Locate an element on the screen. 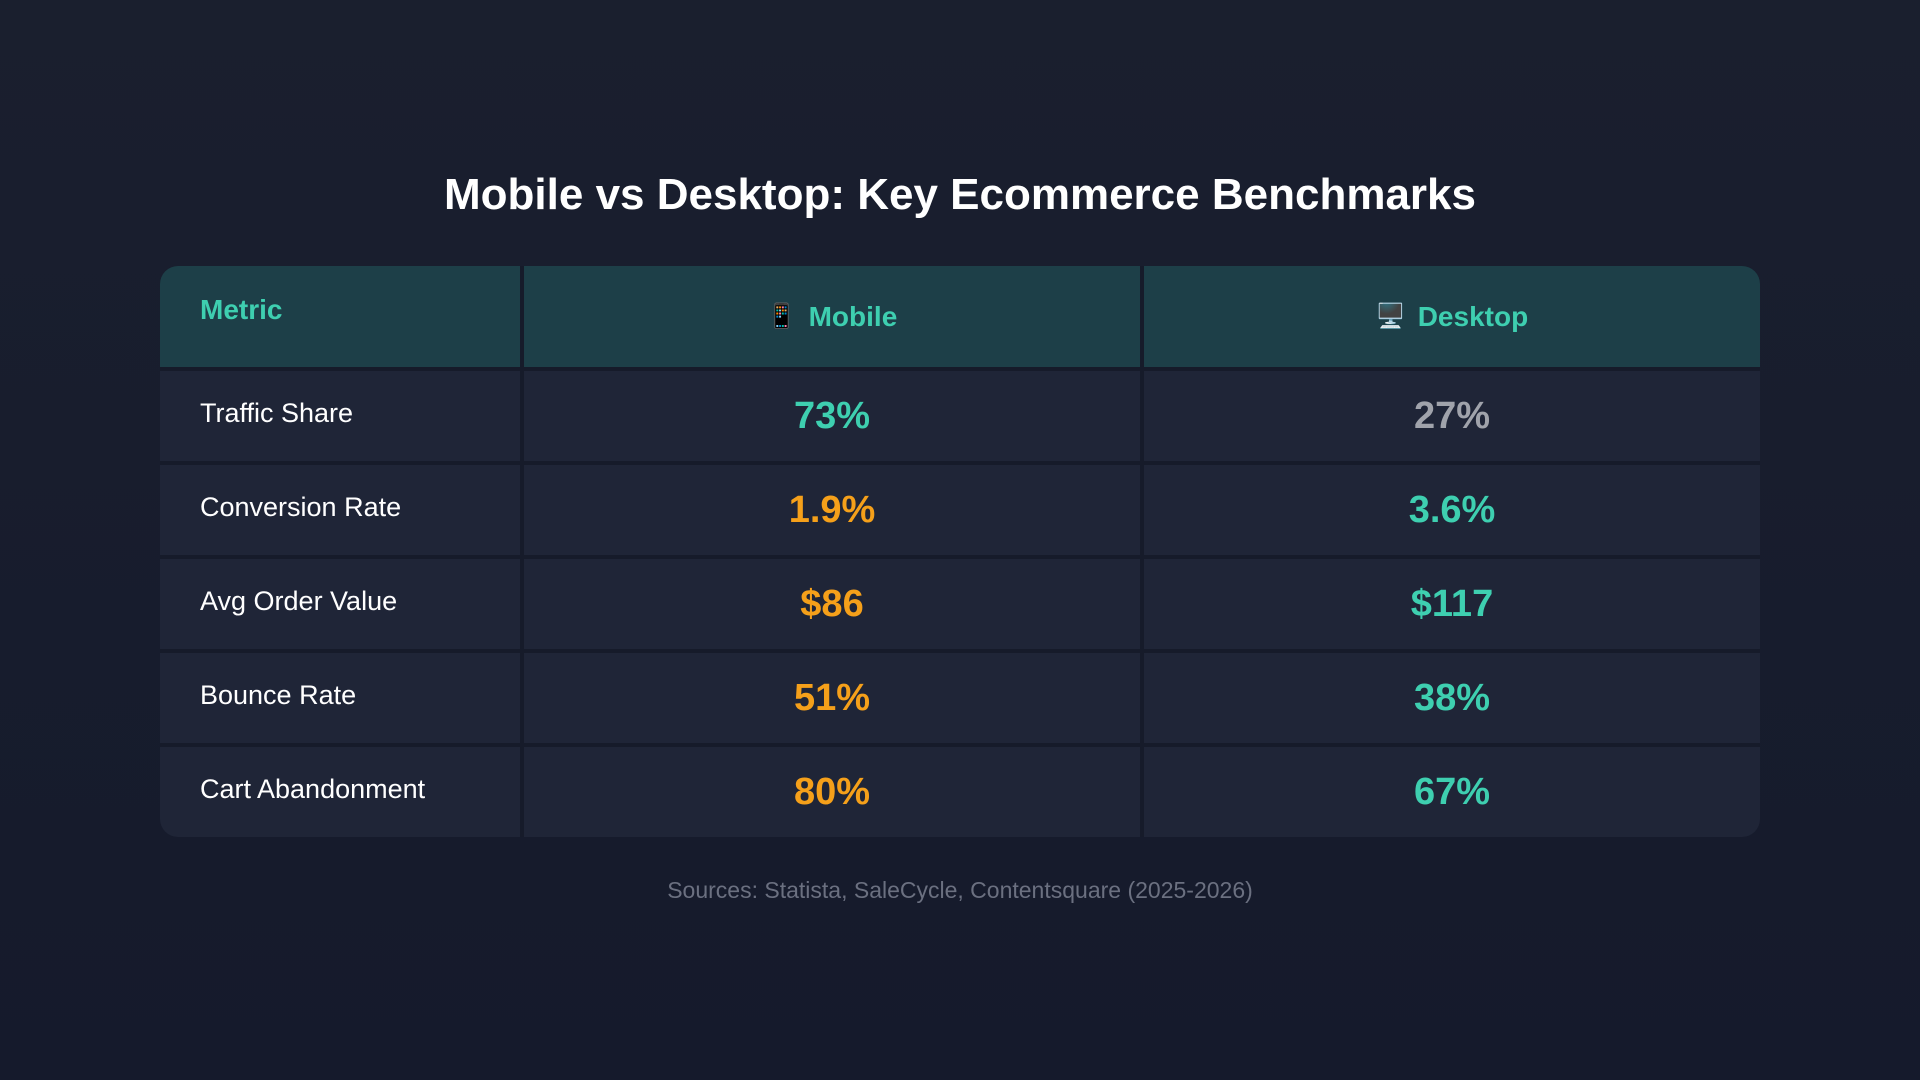  mobile-value: $86 is located at coordinates (832, 604).